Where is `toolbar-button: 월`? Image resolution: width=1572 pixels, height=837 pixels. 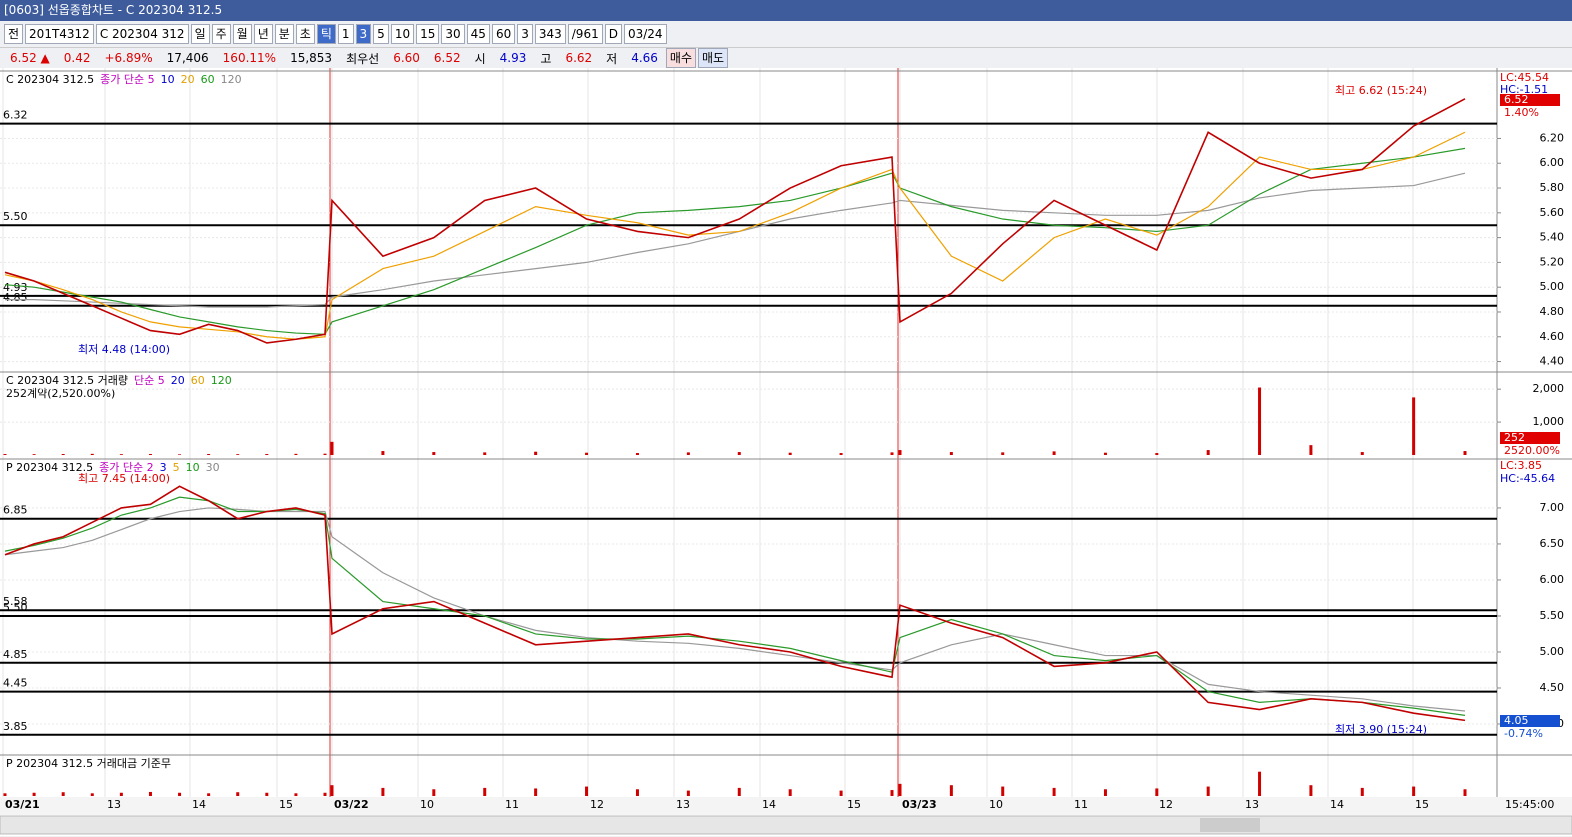 toolbar-button: 월 is located at coordinates (242, 34).